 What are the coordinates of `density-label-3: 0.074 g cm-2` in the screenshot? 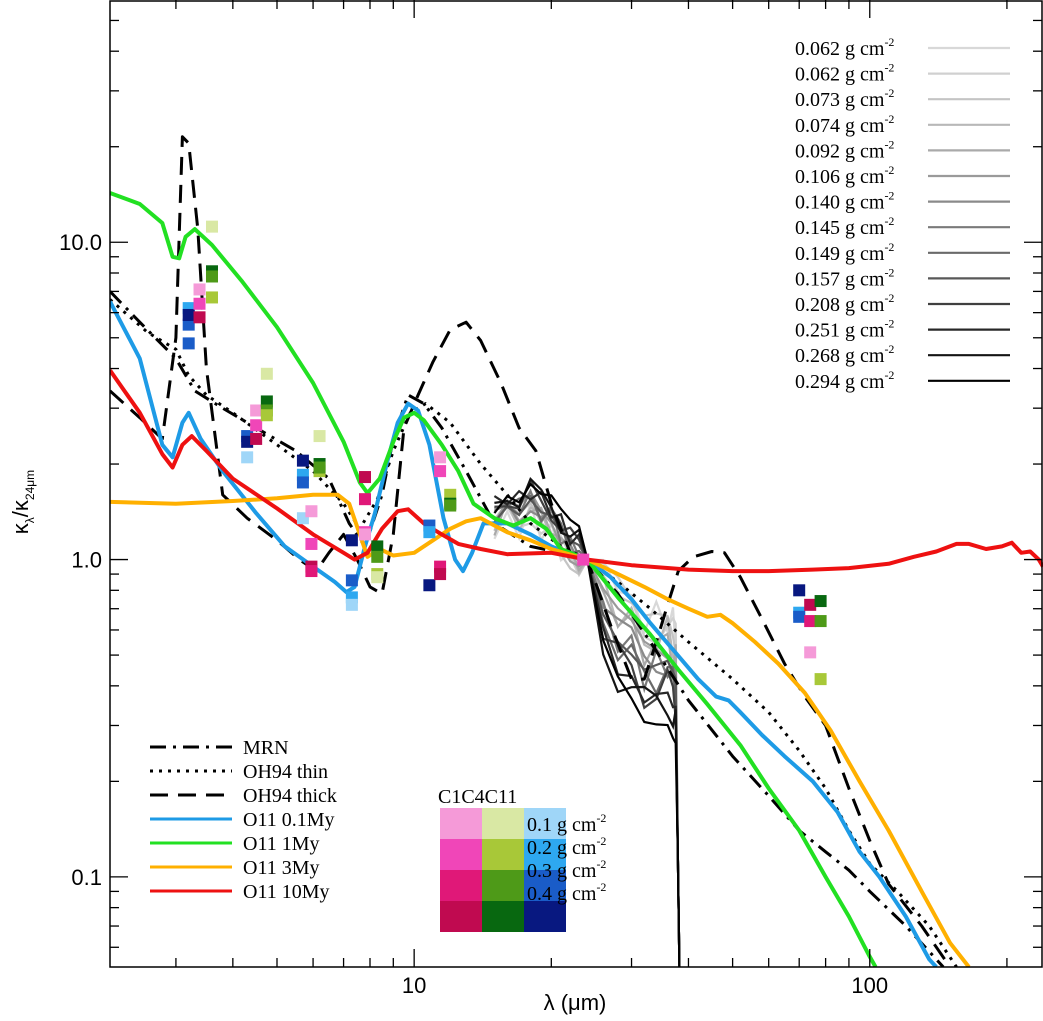 It's located at (844, 124).